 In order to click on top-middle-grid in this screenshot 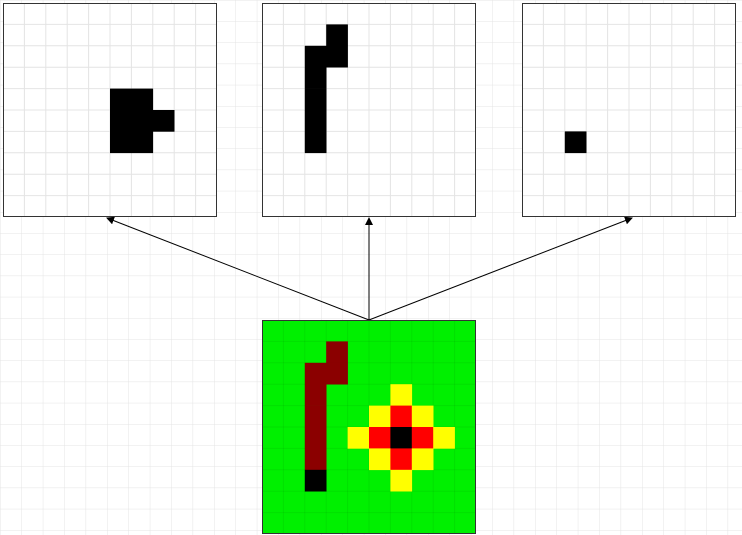, I will do `click(369, 110)`.